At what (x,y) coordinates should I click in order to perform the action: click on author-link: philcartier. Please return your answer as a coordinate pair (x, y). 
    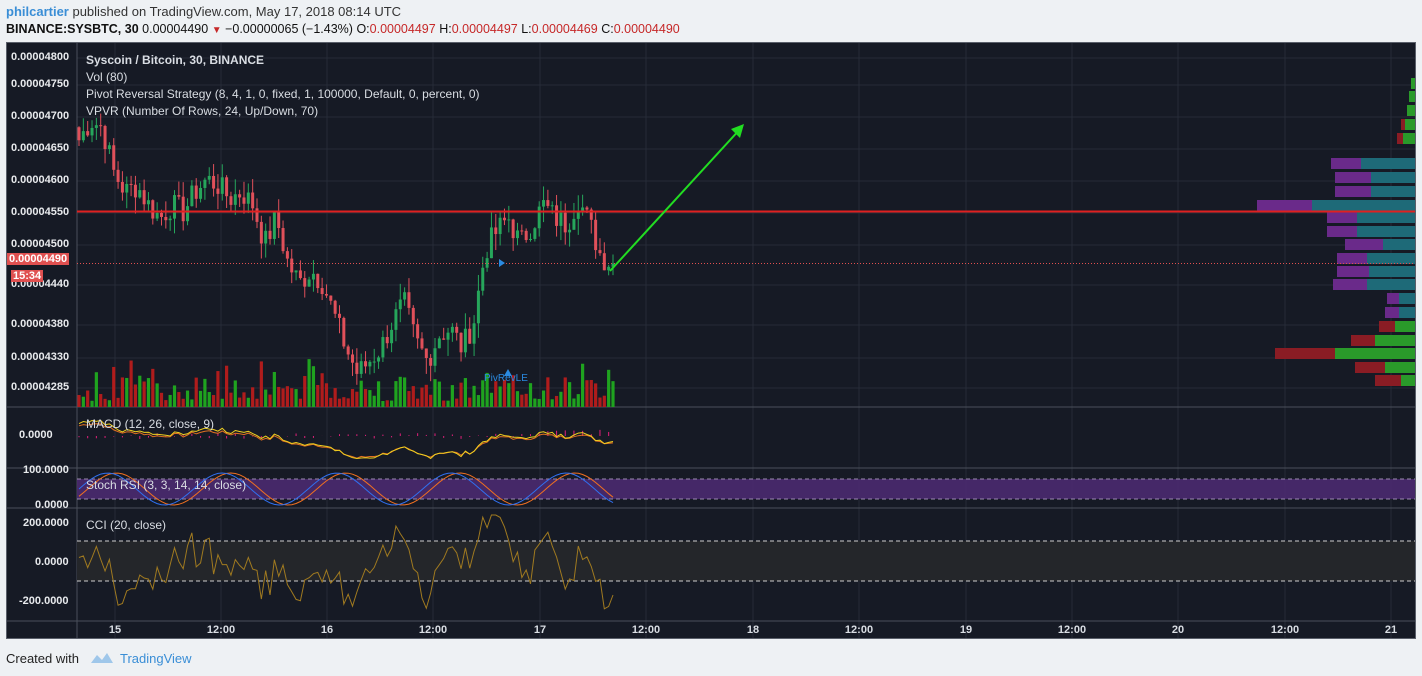
    Looking at the image, I should click on (37, 11).